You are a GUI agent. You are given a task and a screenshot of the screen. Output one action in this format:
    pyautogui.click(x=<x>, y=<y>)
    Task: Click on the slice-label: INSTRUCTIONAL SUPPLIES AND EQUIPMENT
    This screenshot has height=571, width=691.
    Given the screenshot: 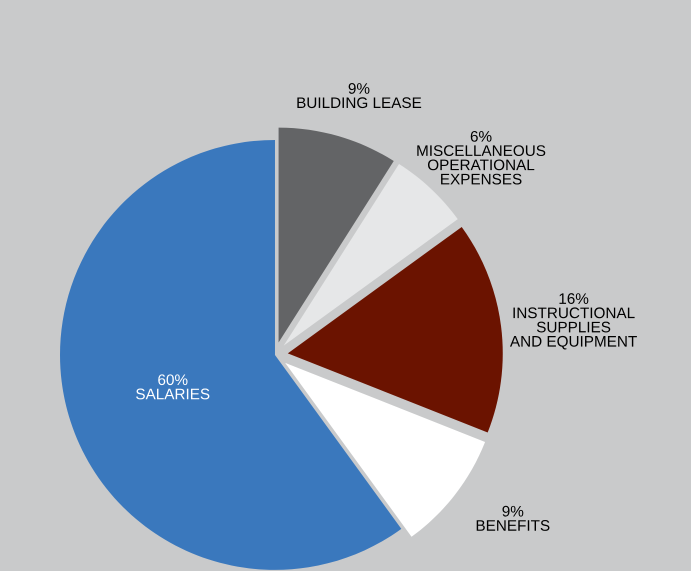 What is the action you would take?
    pyautogui.click(x=573, y=328)
    